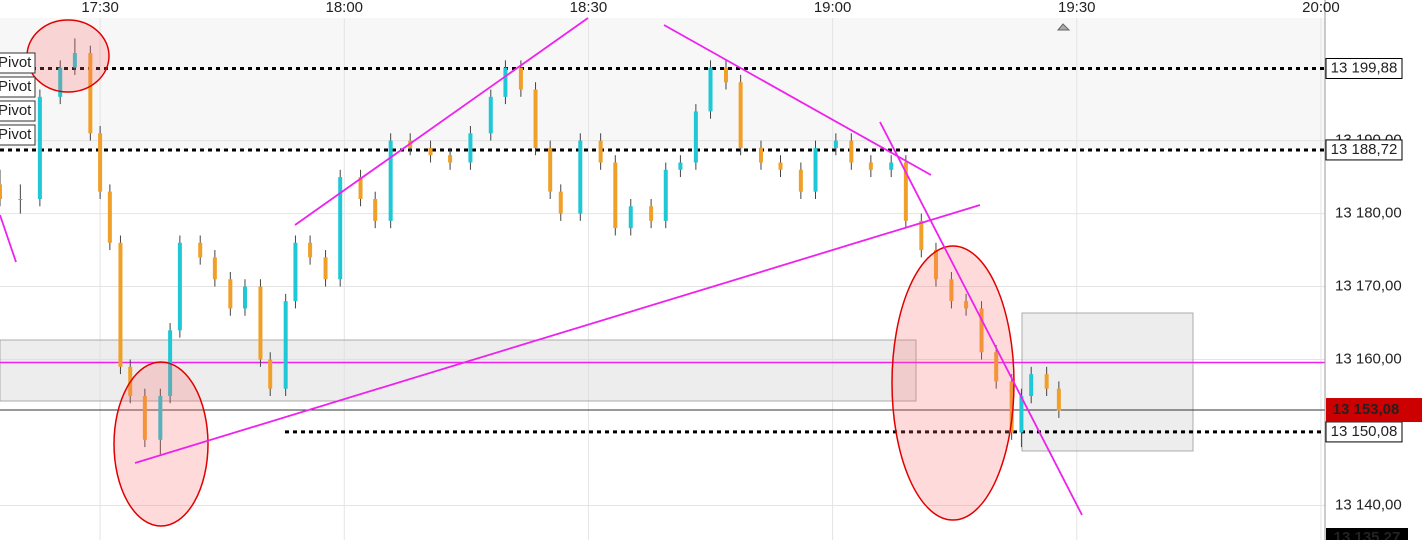  I want to click on level-label: 13 199,88, so click(1364, 67).